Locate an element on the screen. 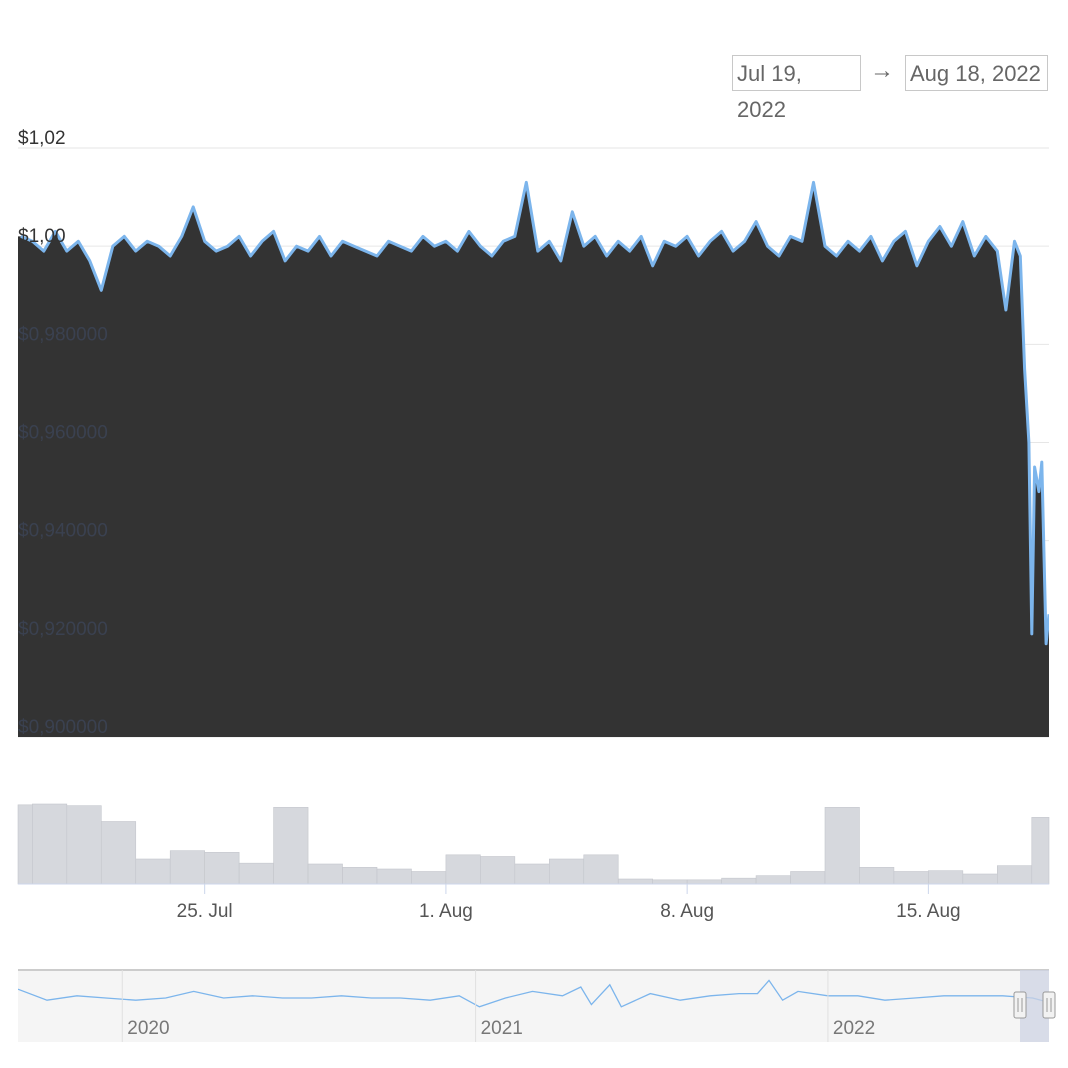 The width and height of the screenshot is (1068, 1068). y-tick-label: $1,02 is located at coordinates (42, 138).